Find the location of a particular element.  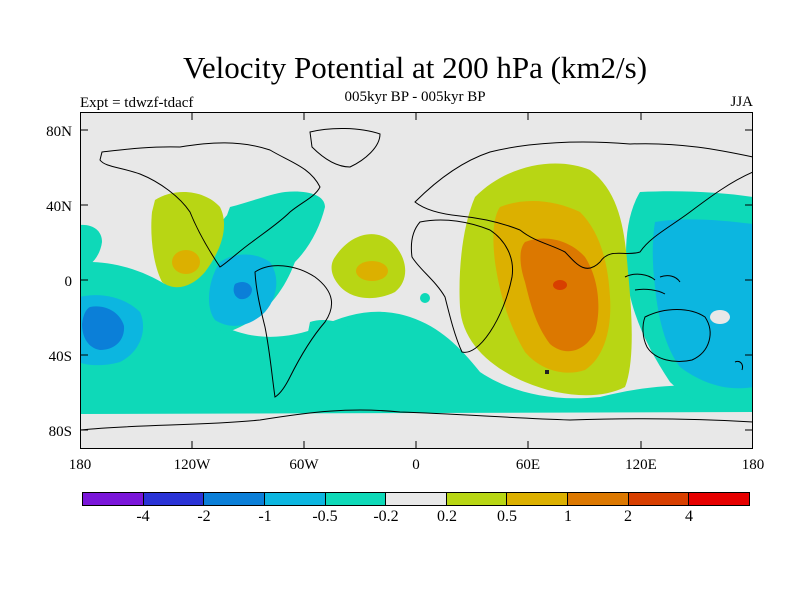

lat-label-40s: 40S is located at coordinates (60, 357).